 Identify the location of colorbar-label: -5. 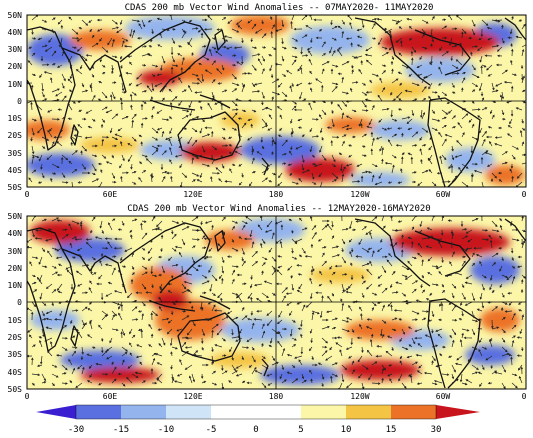
(211, 430).